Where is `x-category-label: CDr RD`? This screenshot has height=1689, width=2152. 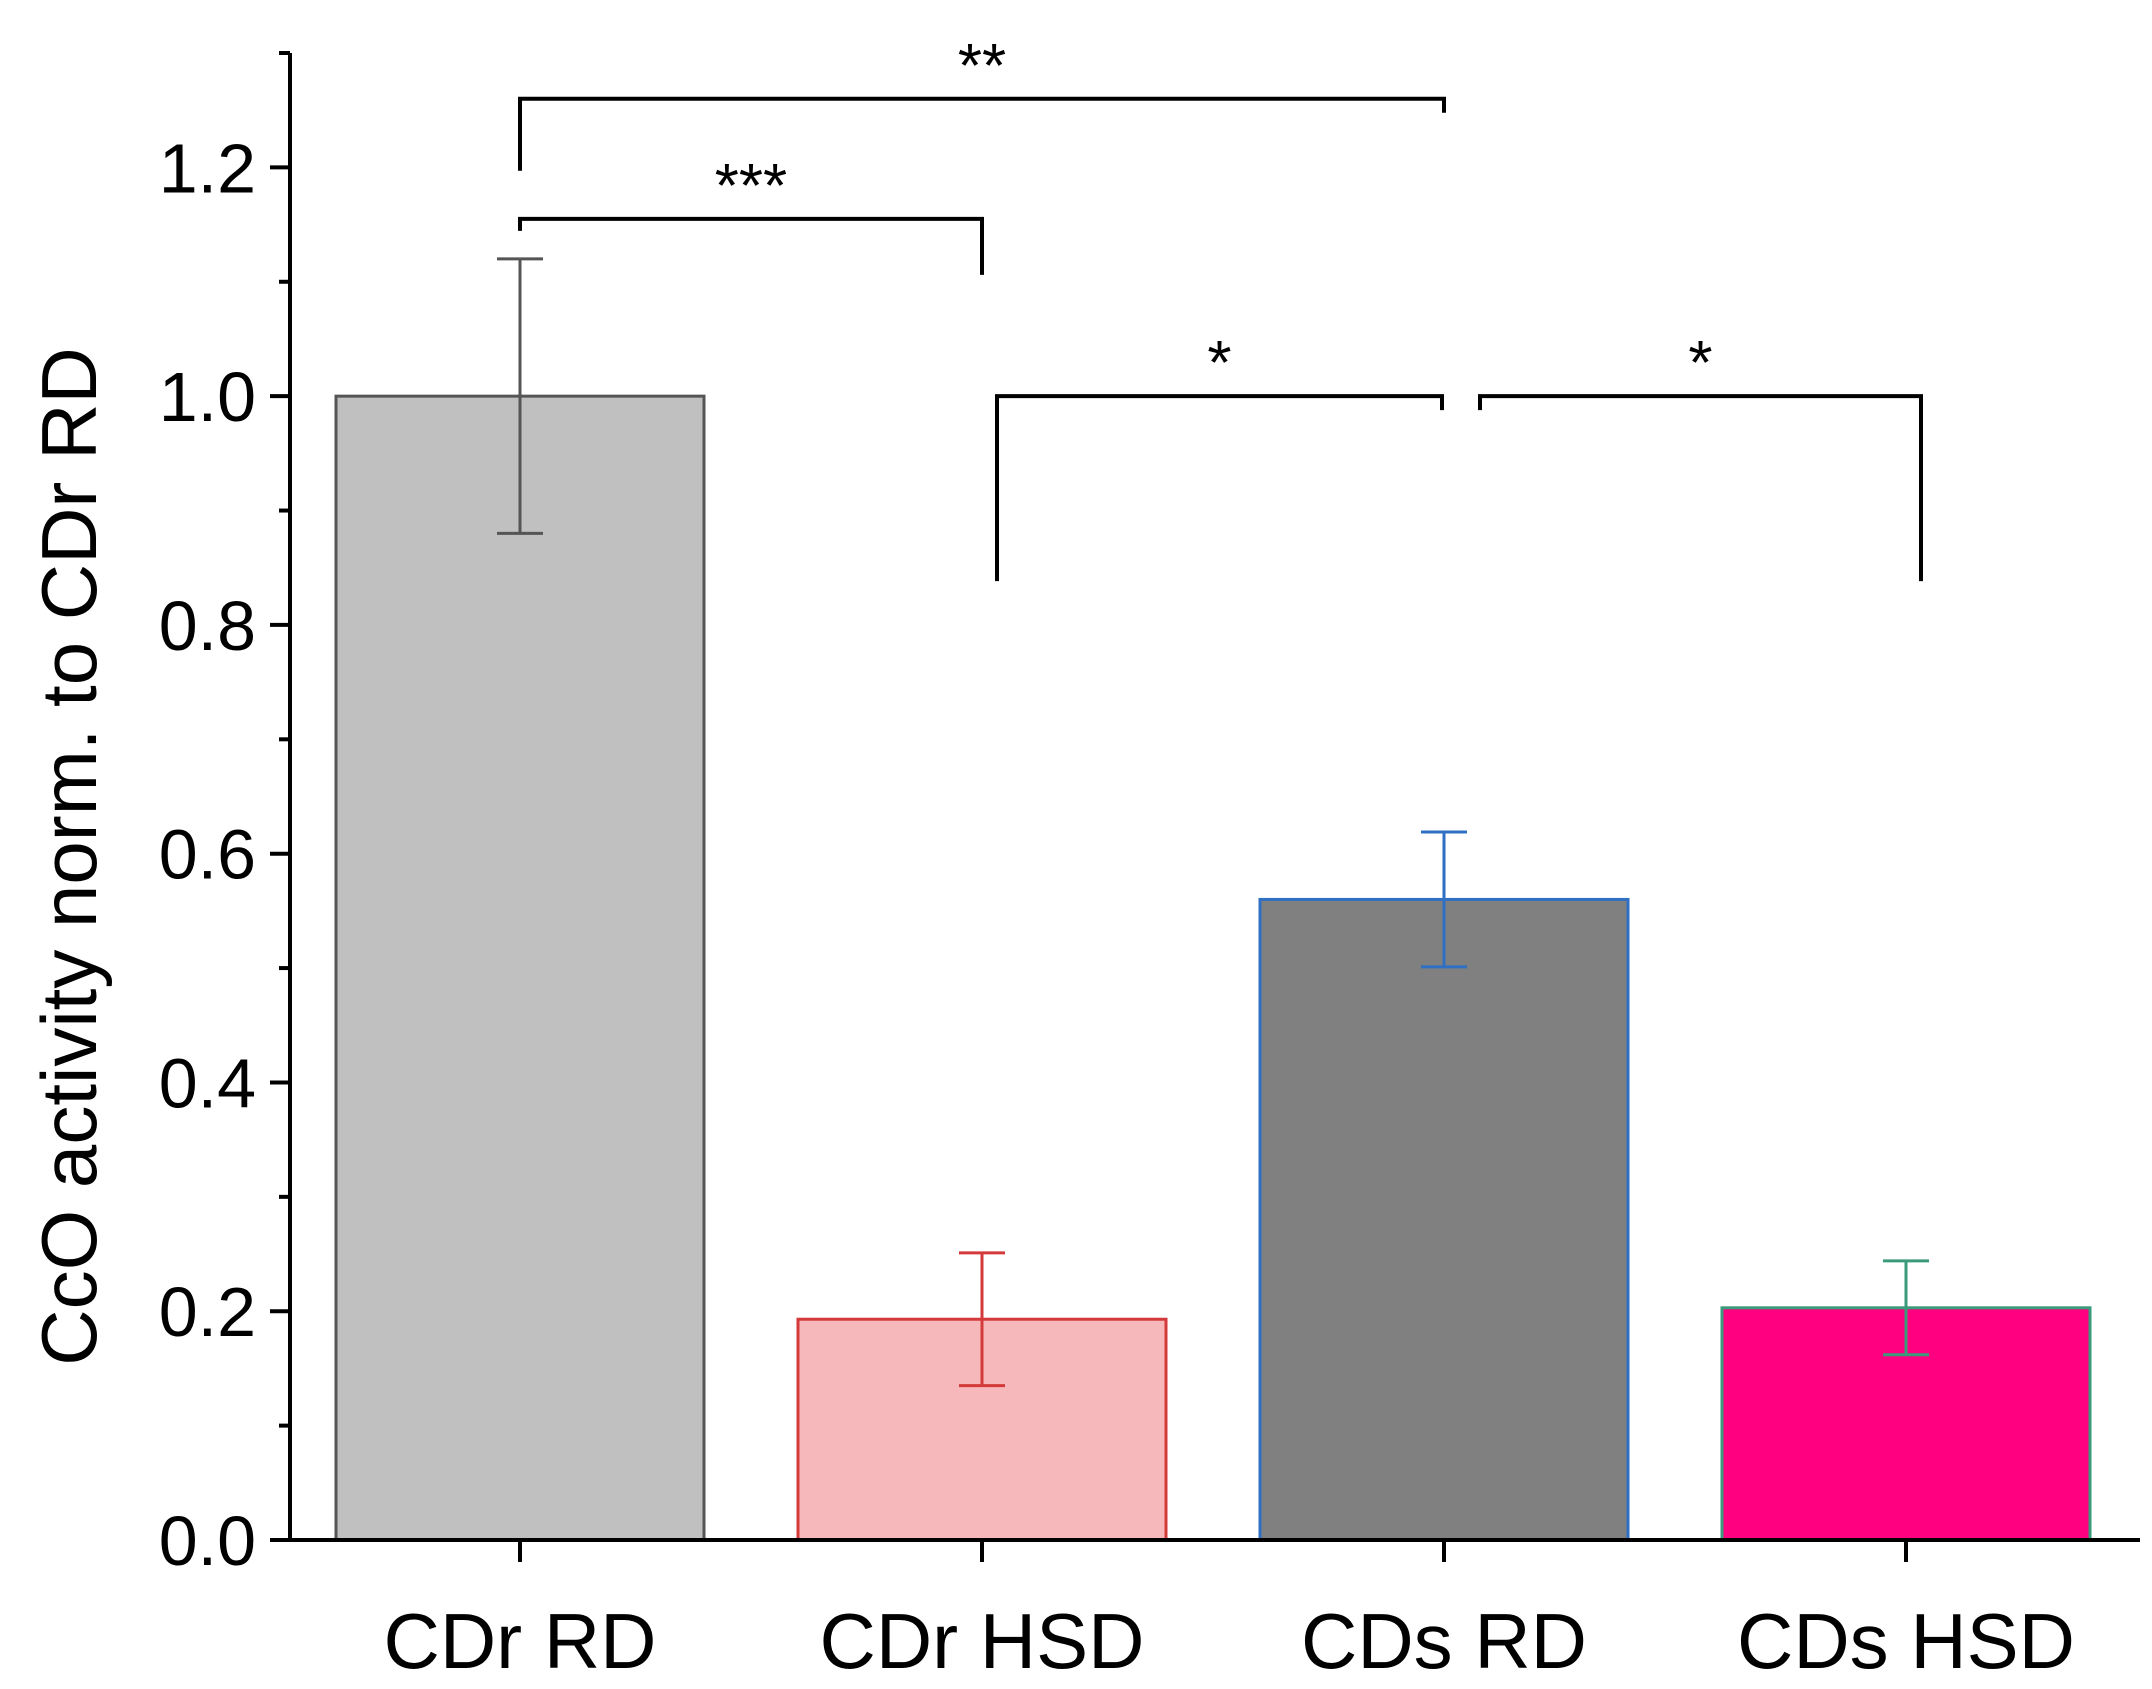 x-category-label: CDr RD is located at coordinates (520, 1640).